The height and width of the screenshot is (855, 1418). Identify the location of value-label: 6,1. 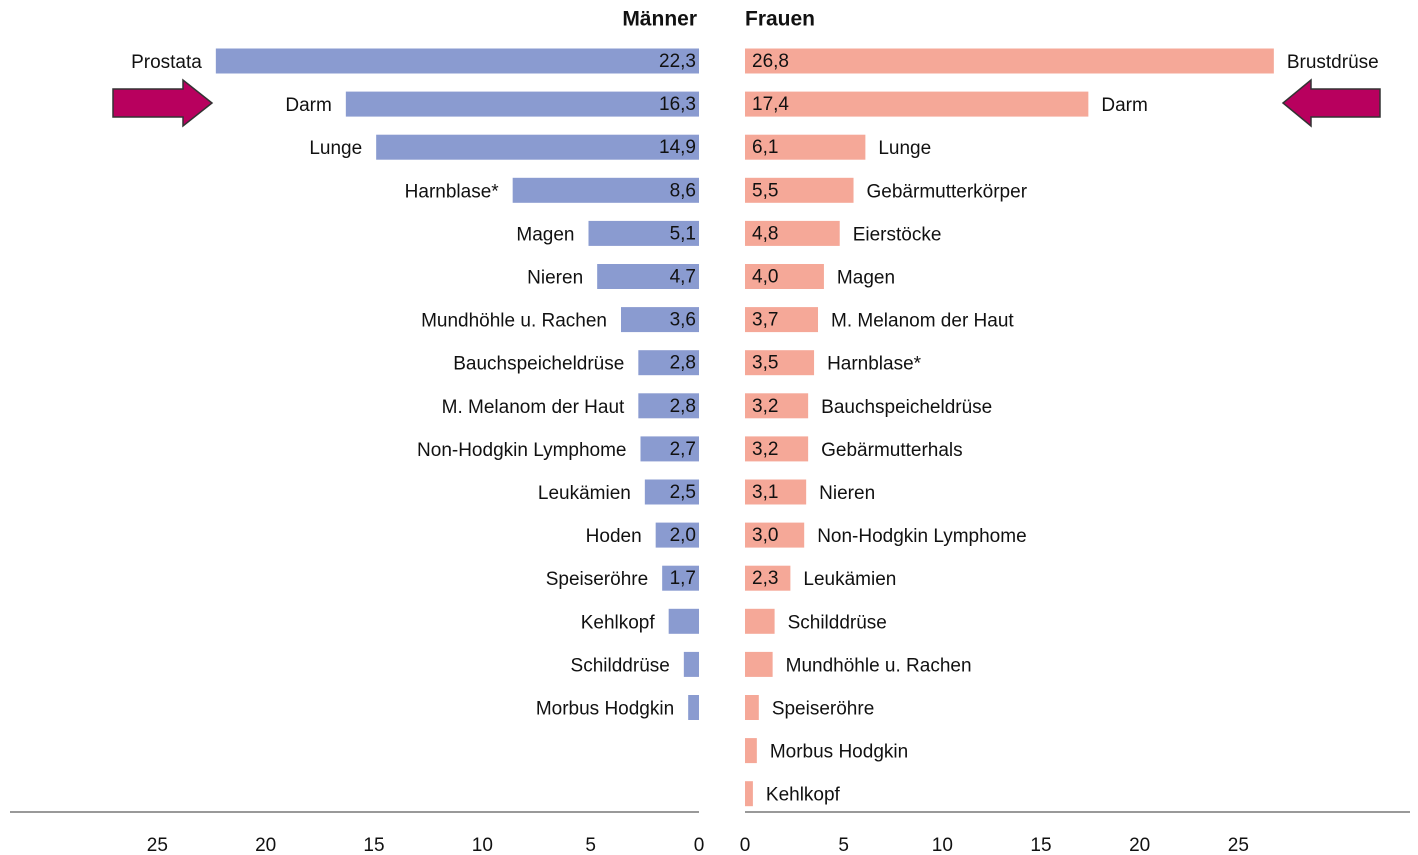
(765, 147).